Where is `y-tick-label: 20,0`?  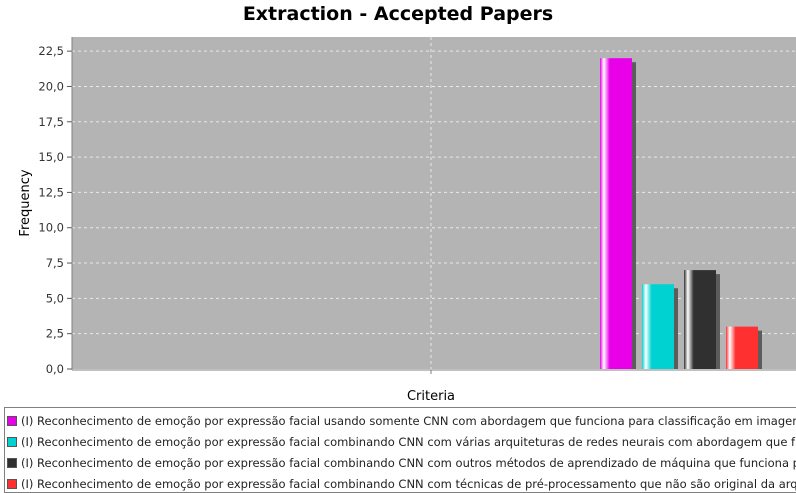 y-tick-label: 20,0 is located at coordinates (51, 86).